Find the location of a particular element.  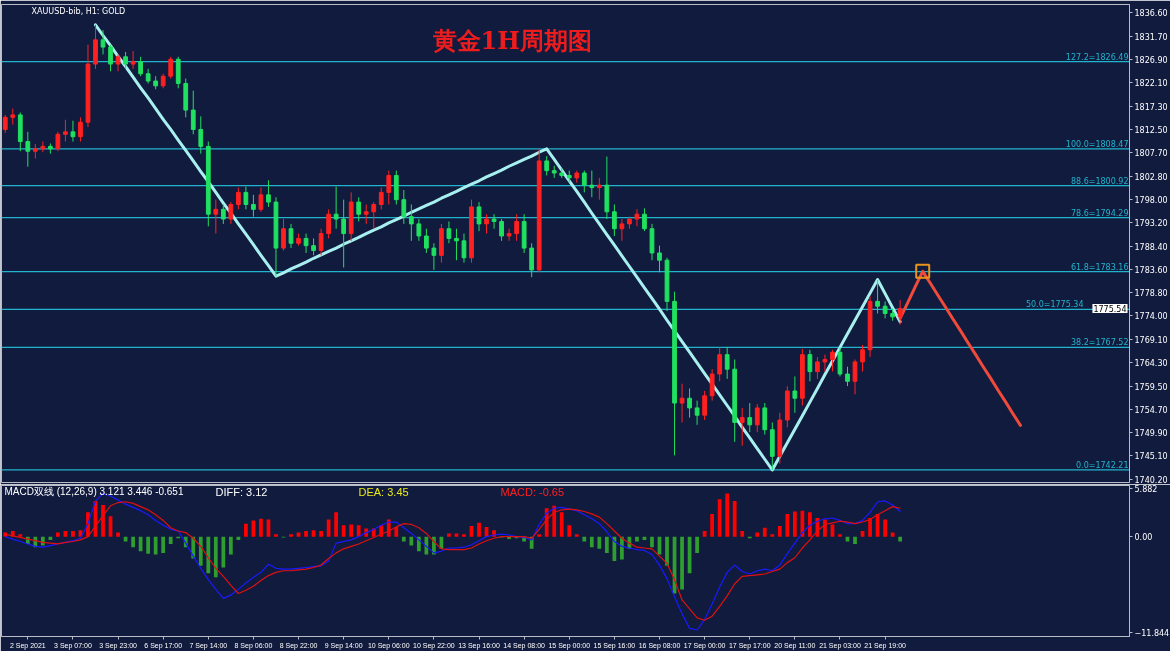

y-tick-label: 1807.70 is located at coordinates (1151, 154).